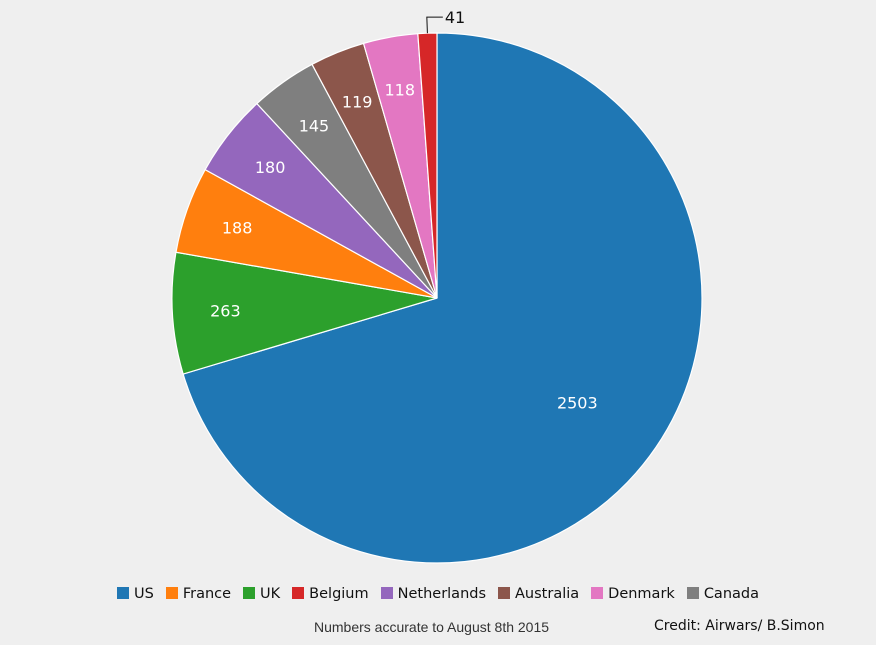  I want to click on legend-item-australia: Australia, so click(538, 594).